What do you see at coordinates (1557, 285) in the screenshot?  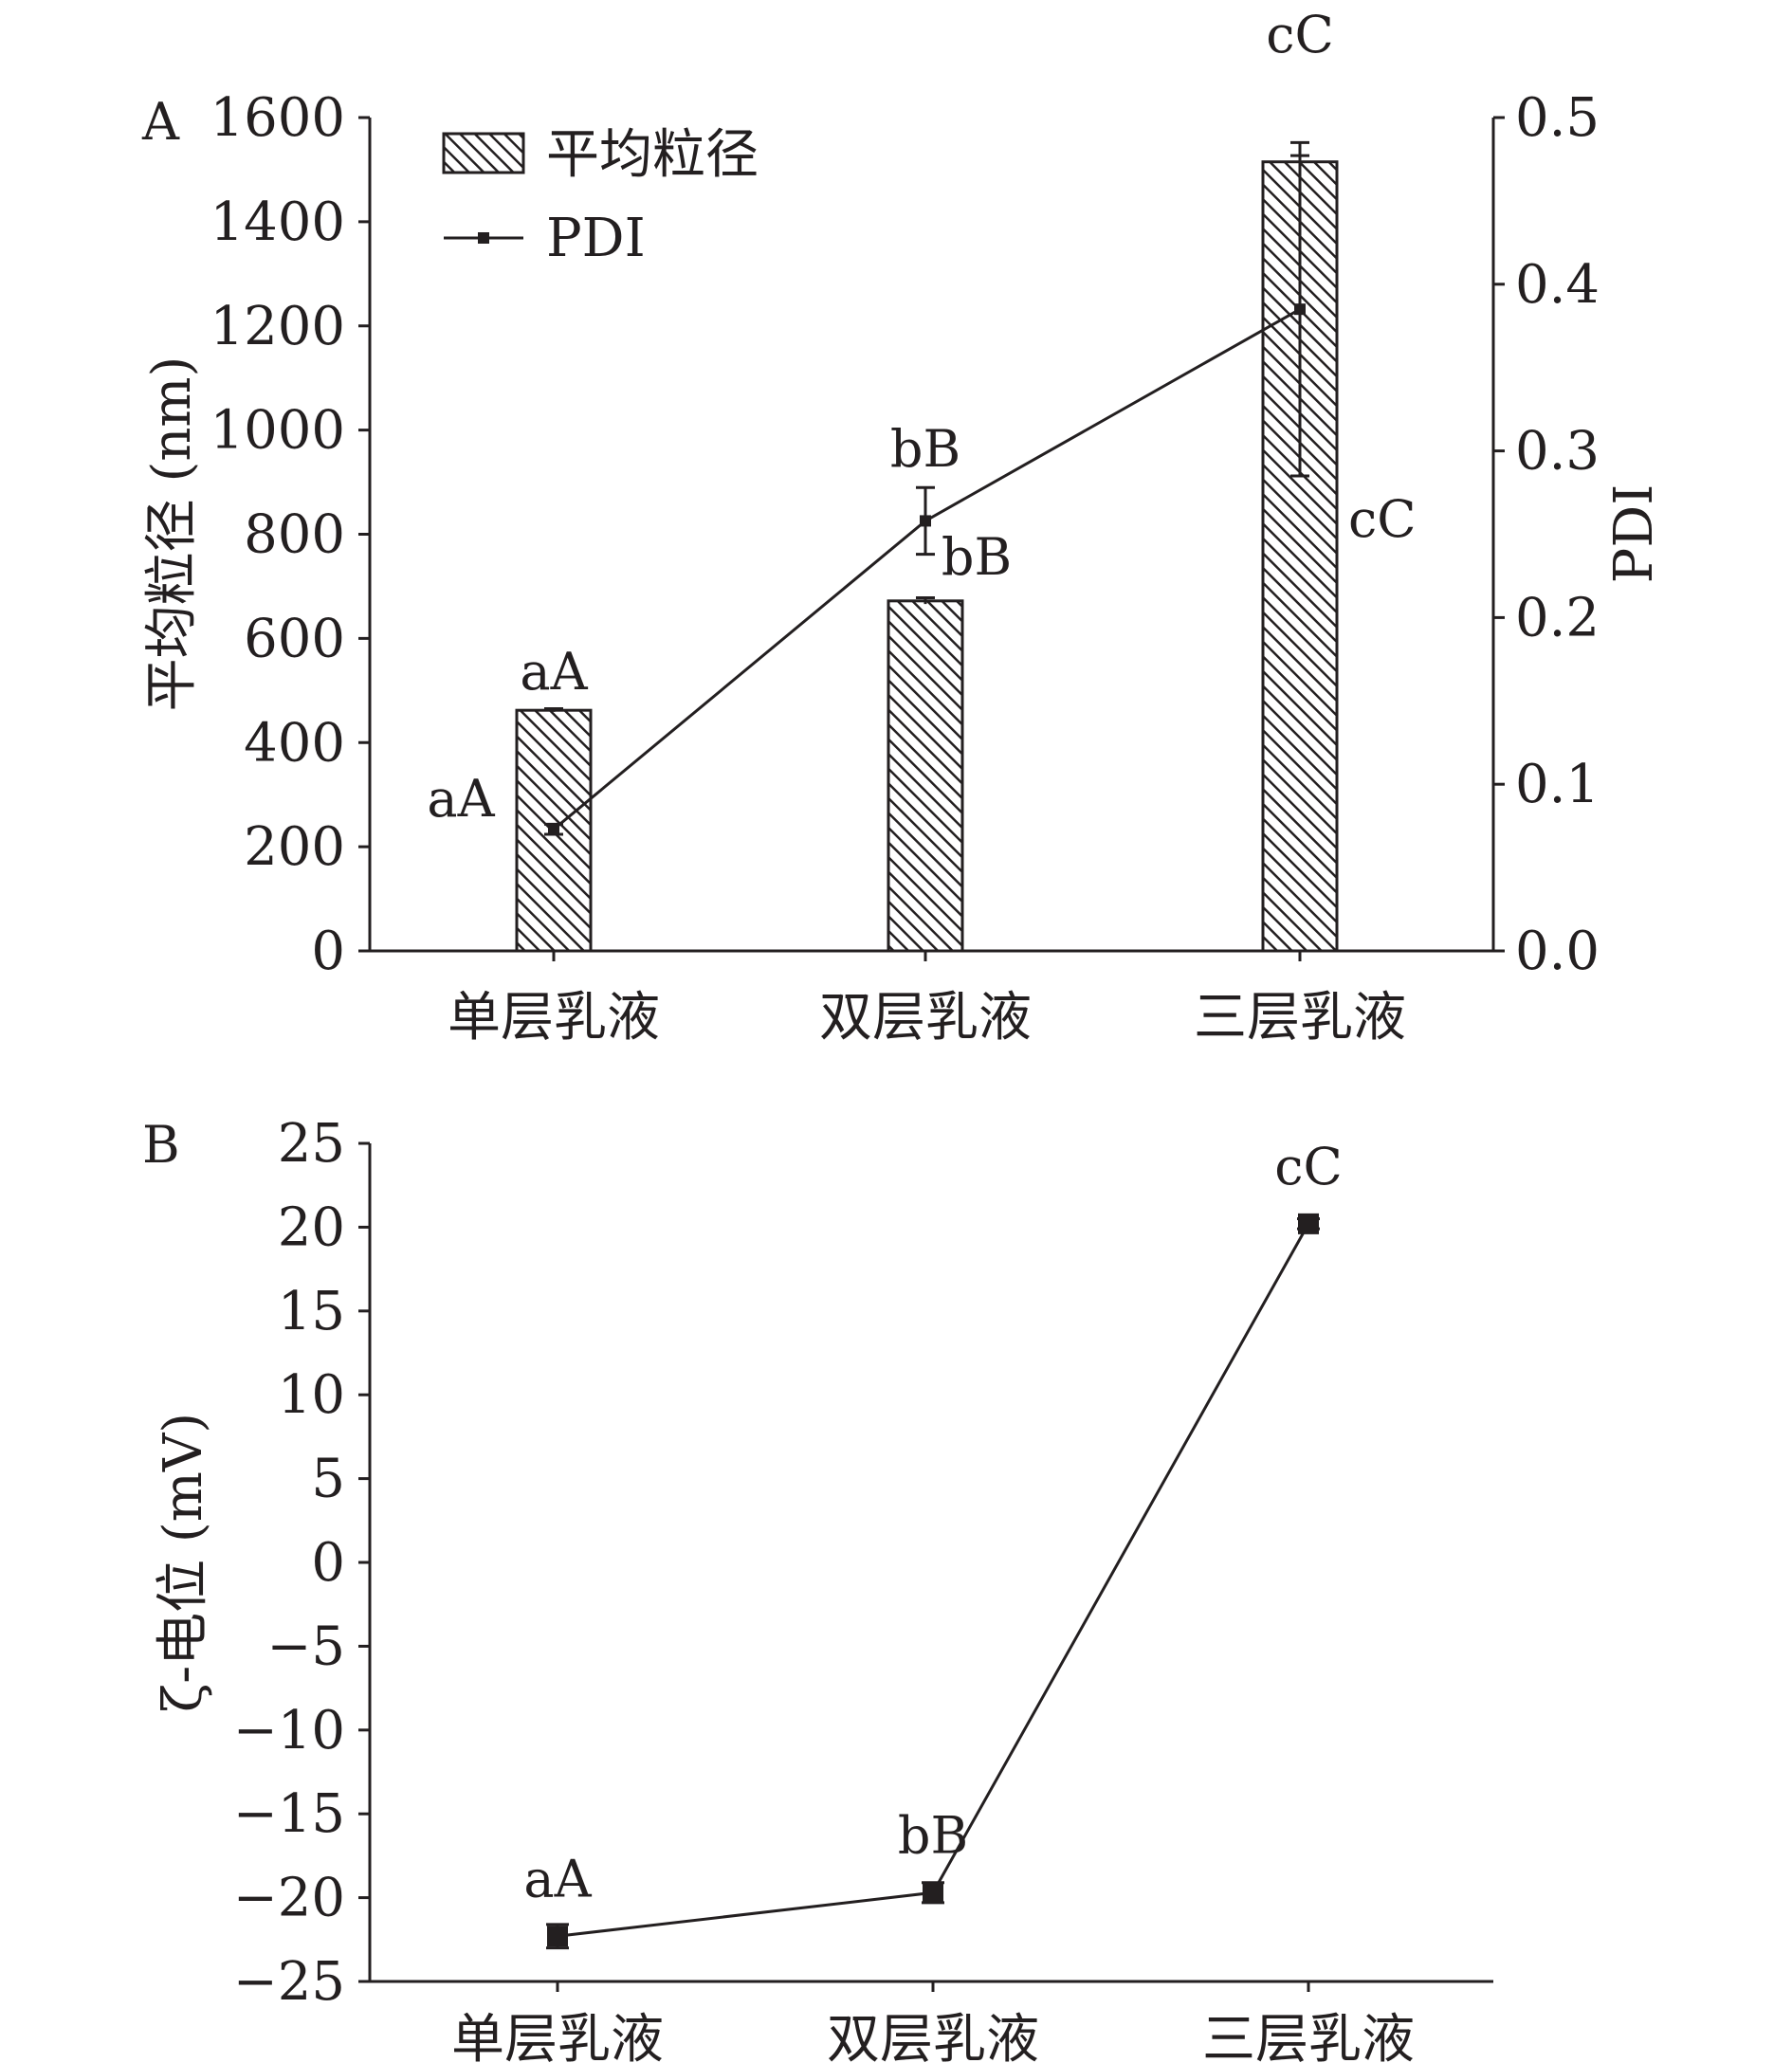 I see `y2-tick-label: 0.4` at bounding box center [1557, 285].